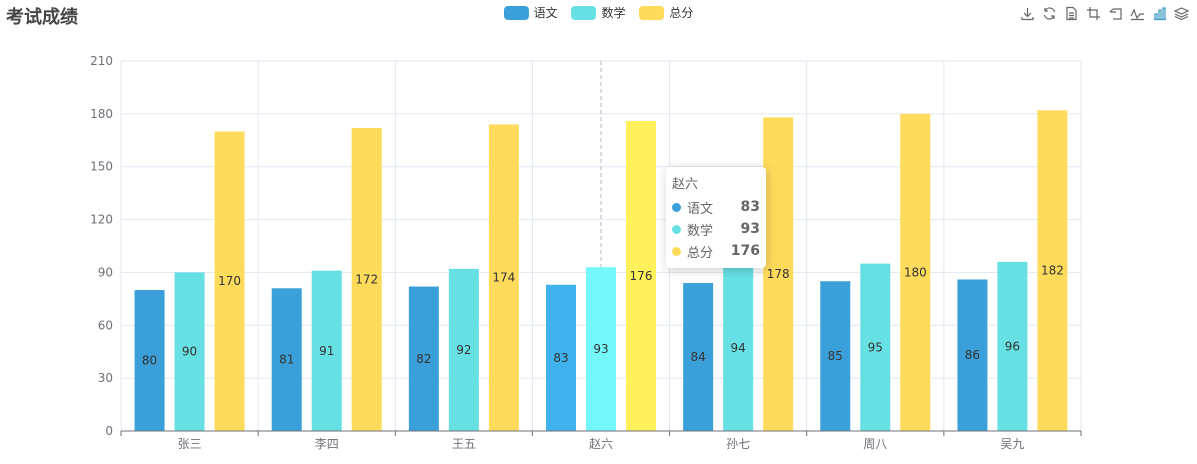  Describe the element at coordinates (1181, 13) in the screenshot. I see `stack-icon` at that location.